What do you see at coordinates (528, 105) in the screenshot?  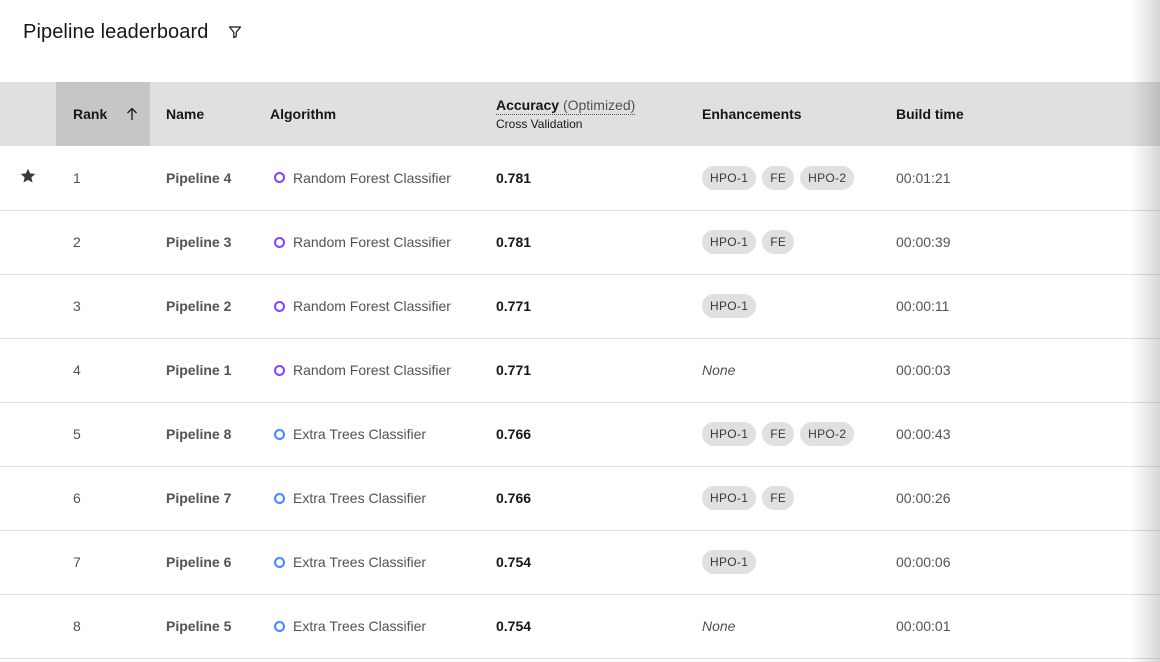 I see `accuracy-header-label: Accuracy` at bounding box center [528, 105].